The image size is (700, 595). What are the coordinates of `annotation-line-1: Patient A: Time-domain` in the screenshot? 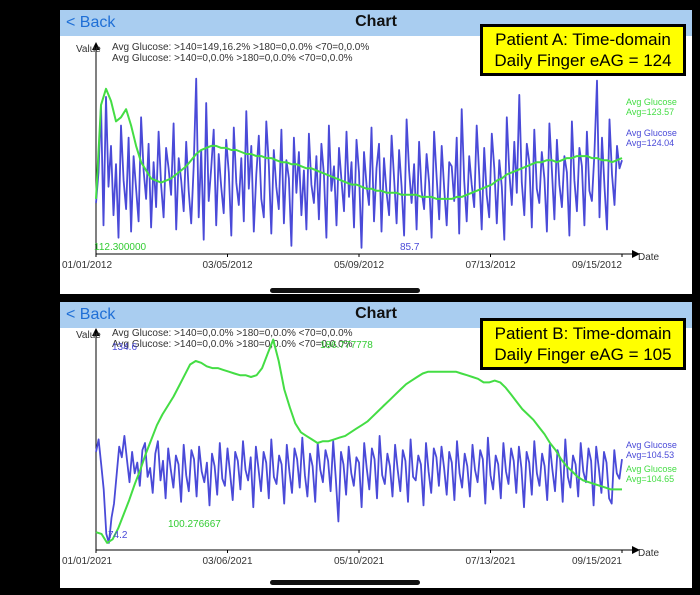 It's located at (583, 39).